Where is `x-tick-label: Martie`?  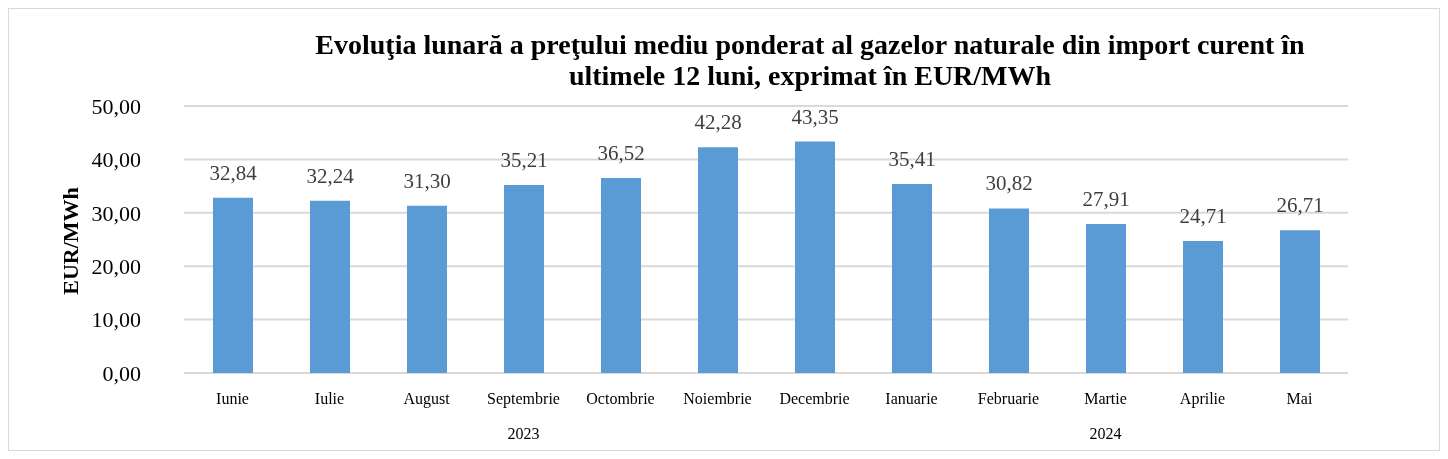 x-tick-label: Martie is located at coordinates (1105, 398).